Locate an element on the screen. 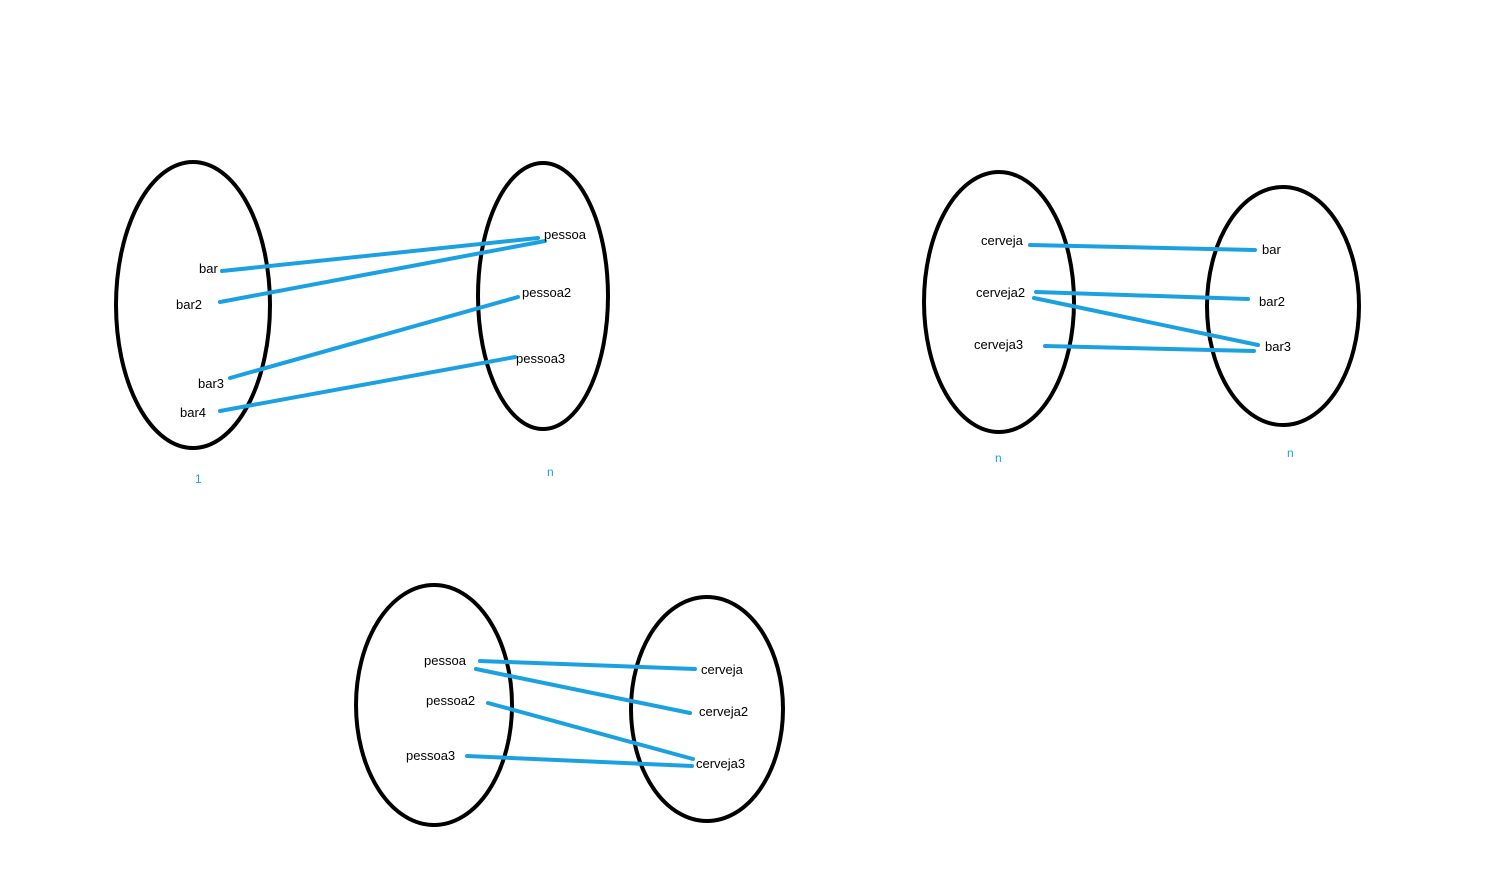  left-element-label: bar4 is located at coordinates (193, 412).